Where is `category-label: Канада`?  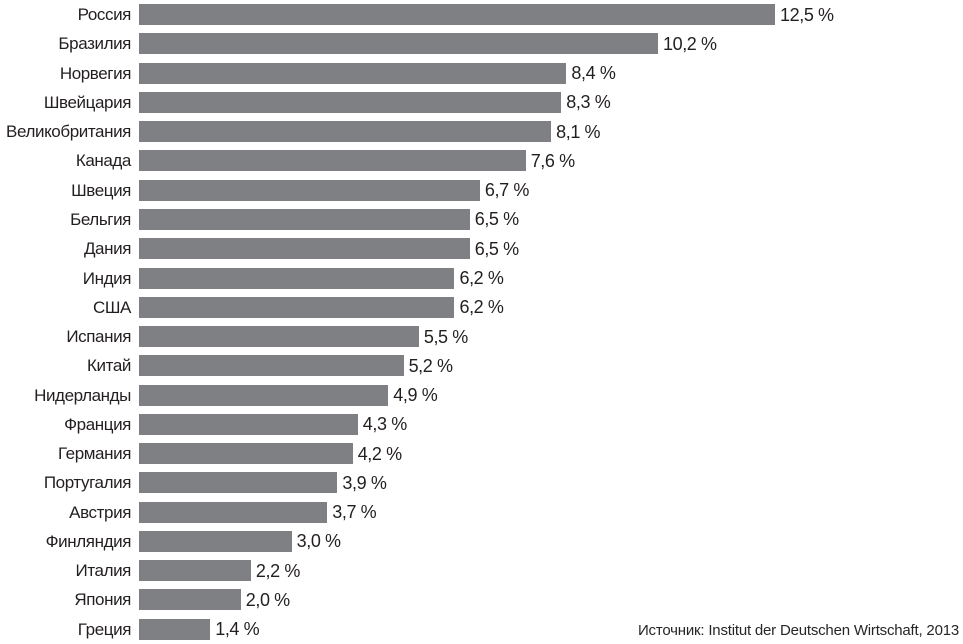
category-label: Канада is located at coordinates (103, 161).